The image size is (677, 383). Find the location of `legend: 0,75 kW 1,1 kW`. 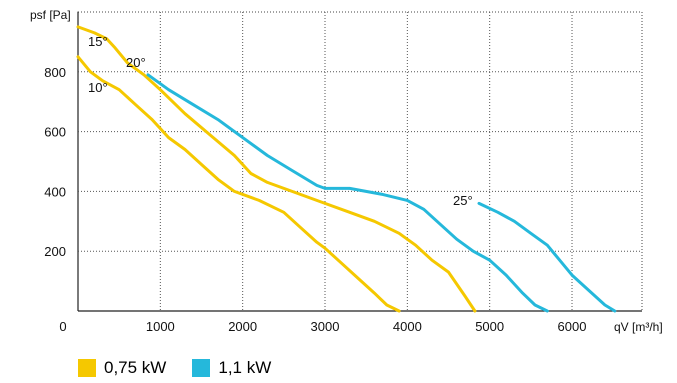

legend: 0,75 kW 1,1 kW is located at coordinates (174, 368).